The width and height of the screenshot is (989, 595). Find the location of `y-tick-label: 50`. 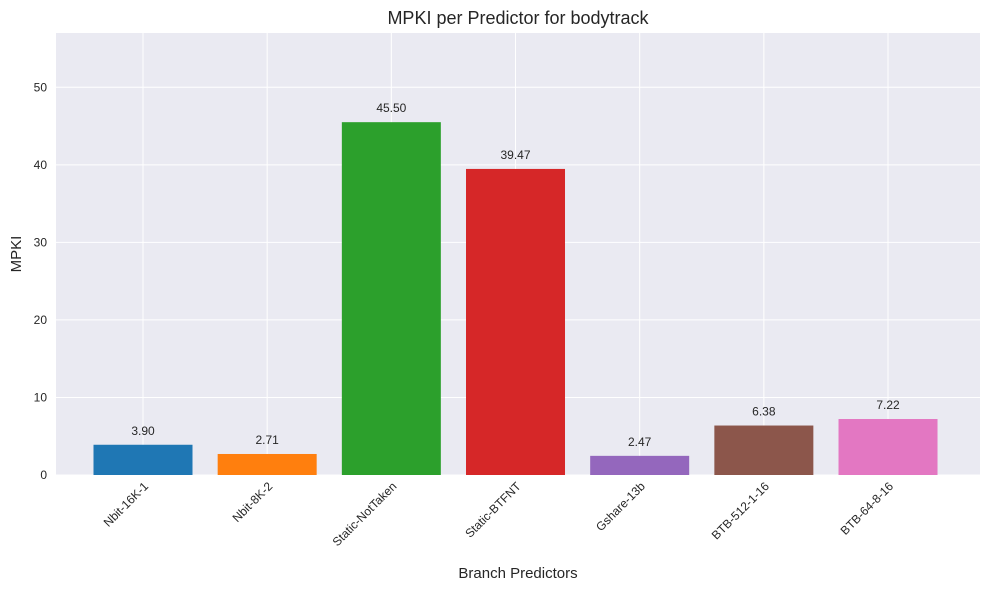

y-tick-label: 50 is located at coordinates (41, 87).